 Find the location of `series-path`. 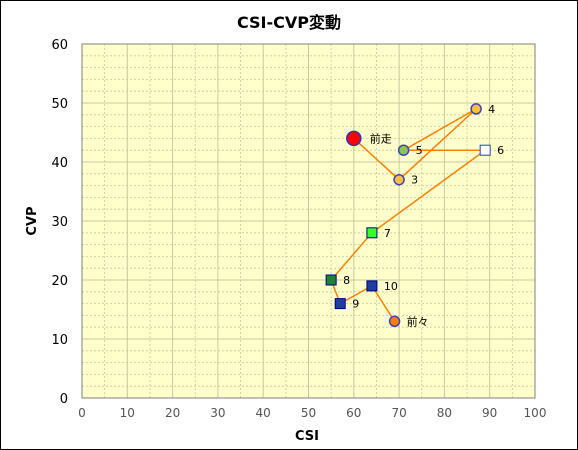

series-path is located at coordinates (409, 215).